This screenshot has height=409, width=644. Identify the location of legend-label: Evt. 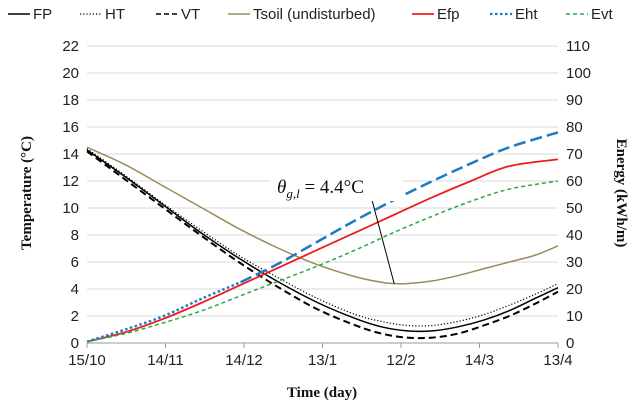
(602, 14).